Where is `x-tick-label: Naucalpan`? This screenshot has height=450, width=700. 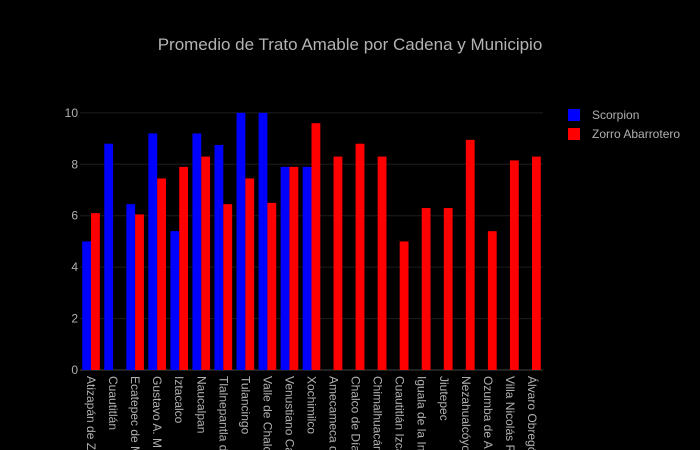
x-tick-label: Naucalpan is located at coordinates (201, 404).